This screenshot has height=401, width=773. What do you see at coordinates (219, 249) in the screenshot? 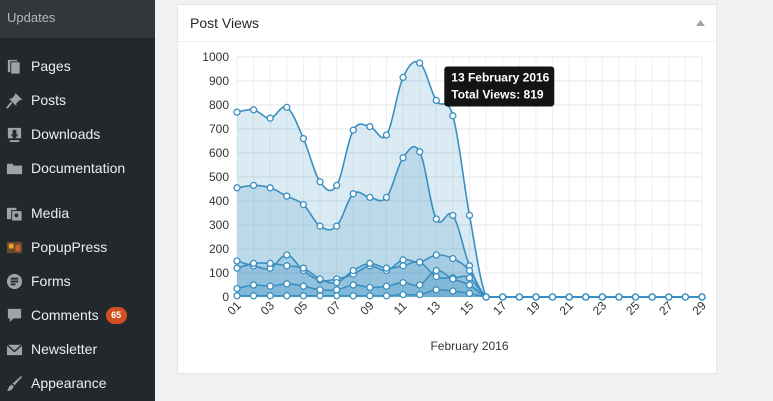
I see `y-tick-label: 200` at bounding box center [219, 249].